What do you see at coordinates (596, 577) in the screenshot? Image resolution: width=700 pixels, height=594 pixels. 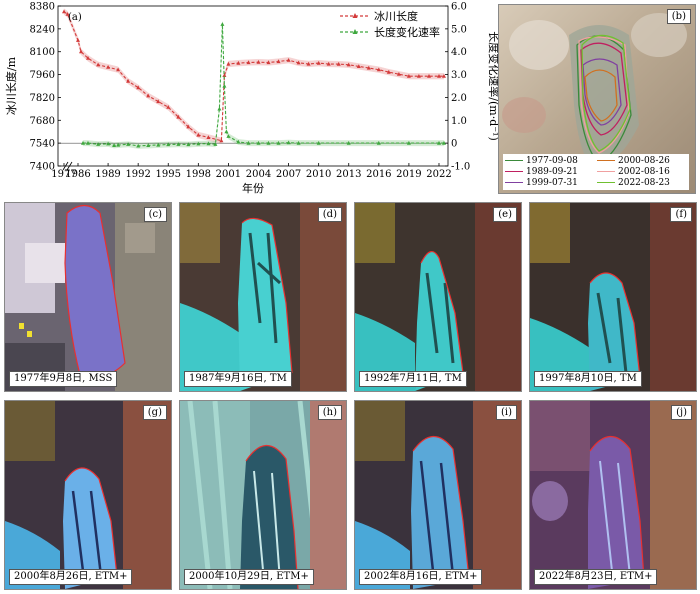 I see `image-caption-j: 2022年8月23日, ETM+` at bounding box center [596, 577].